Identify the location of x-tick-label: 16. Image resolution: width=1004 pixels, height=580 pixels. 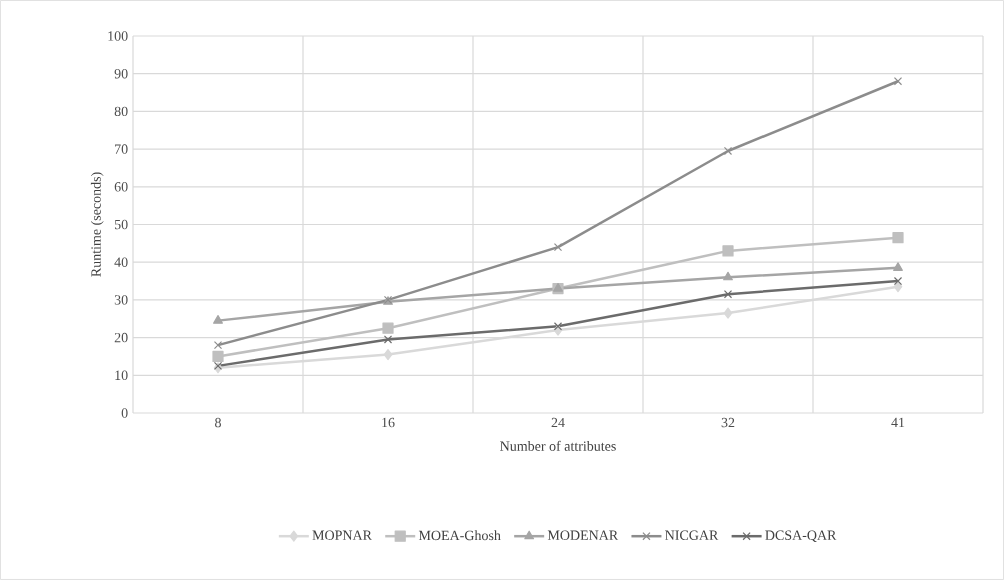
(388, 422).